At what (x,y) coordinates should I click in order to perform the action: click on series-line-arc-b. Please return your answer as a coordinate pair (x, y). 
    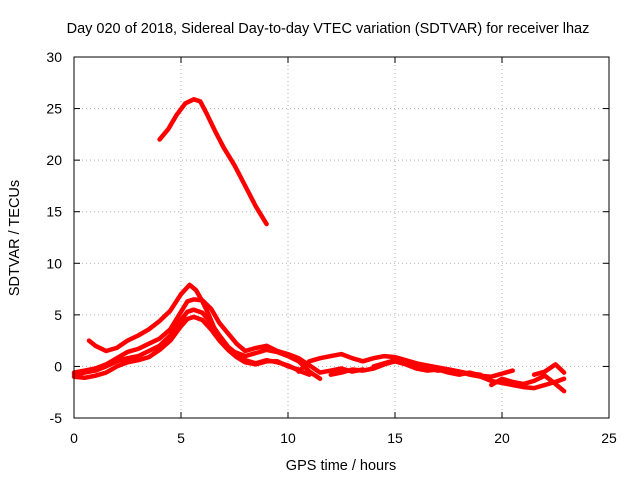
    Looking at the image, I should click on (218, 336).